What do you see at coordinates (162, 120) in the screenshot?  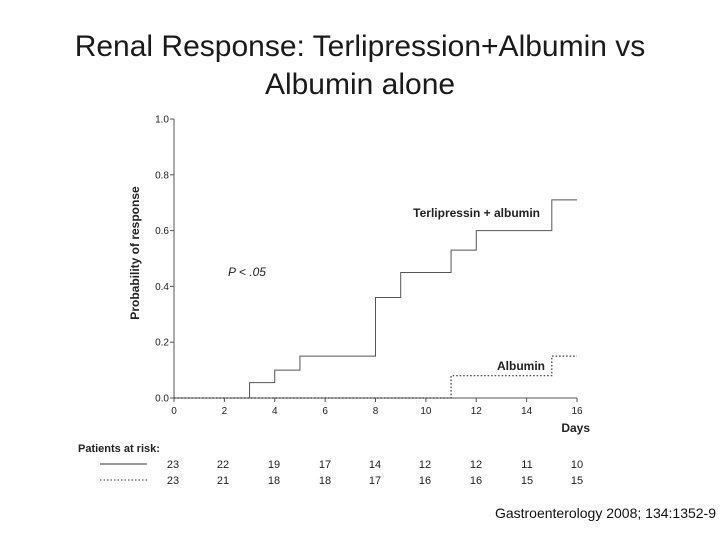 I see `y-tick-label: 1.0` at bounding box center [162, 120].